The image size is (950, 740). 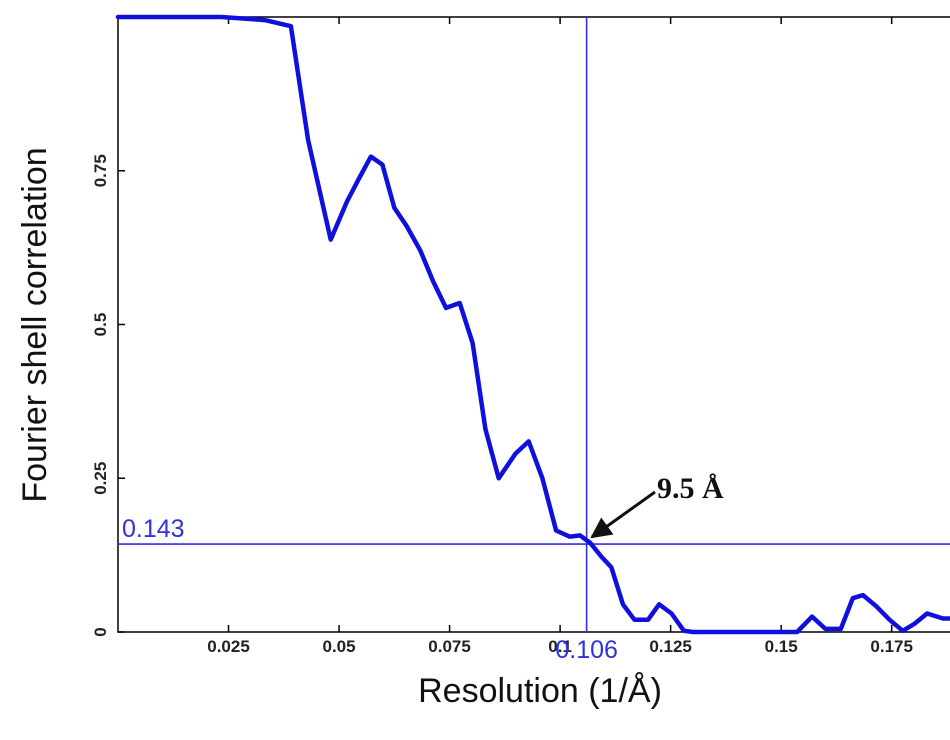 I want to click on y-tick-label-0: 0, so click(x=100, y=631).